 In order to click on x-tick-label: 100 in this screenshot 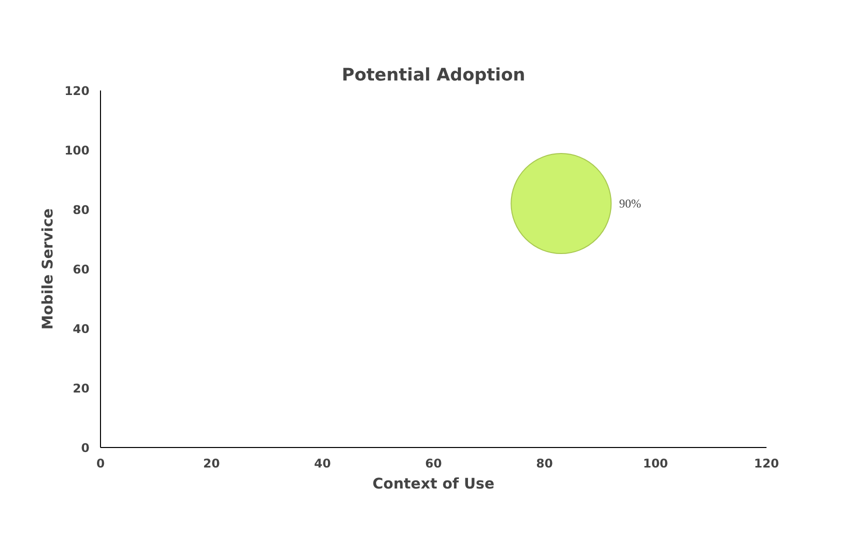, I will do `click(655, 463)`.